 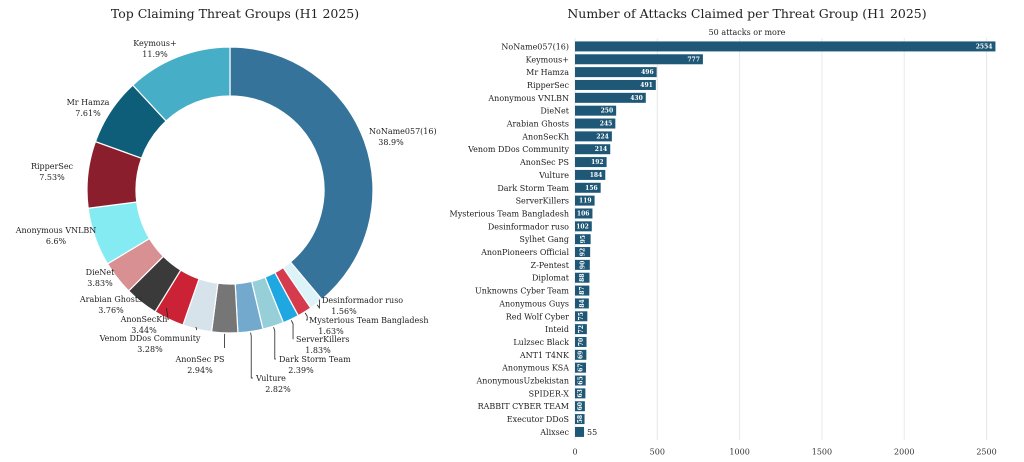 I want to click on bar-value-label: 87, so click(x=582, y=290).